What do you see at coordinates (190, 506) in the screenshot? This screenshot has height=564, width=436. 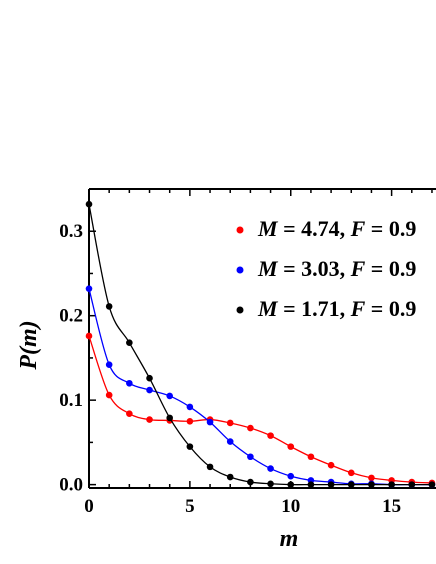 I see `x-tick-label: 5` at bounding box center [190, 506].